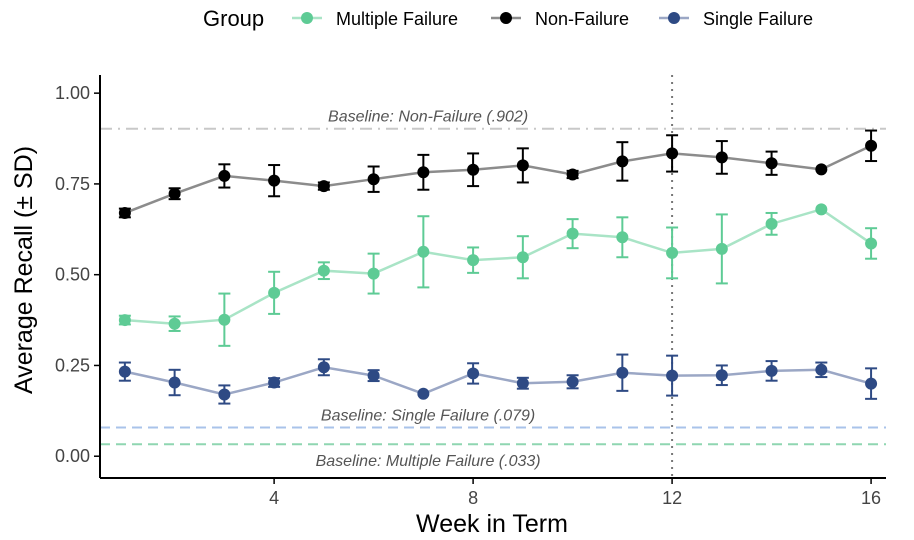 The width and height of the screenshot is (914, 540). Describe the element at coordinates (233, 18) in the screenshot. I see `legend-title: Group` at that location.